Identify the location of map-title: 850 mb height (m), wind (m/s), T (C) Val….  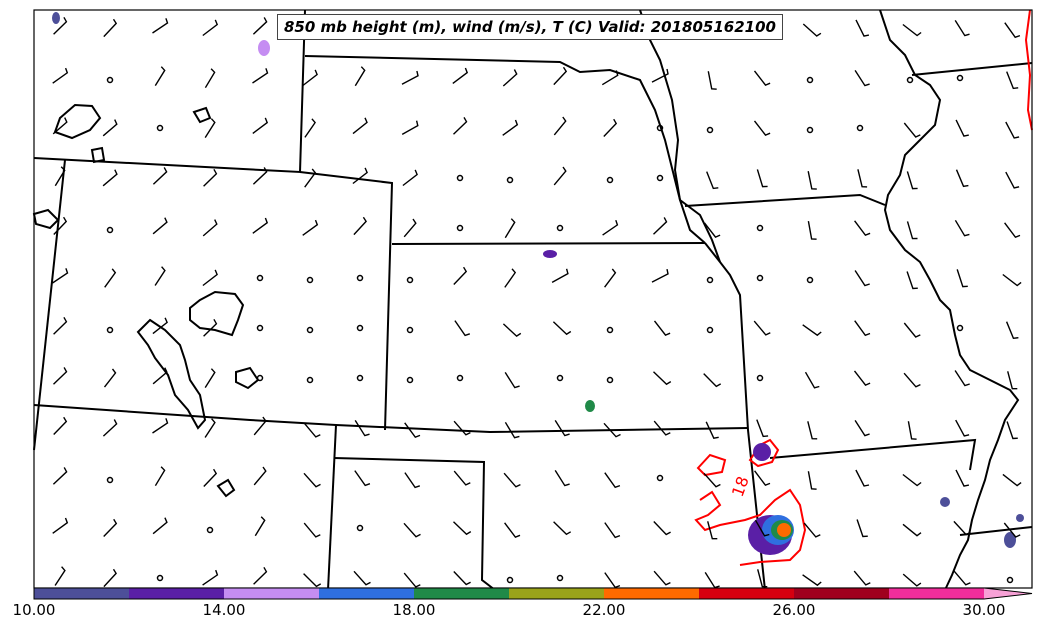
(530, 27).